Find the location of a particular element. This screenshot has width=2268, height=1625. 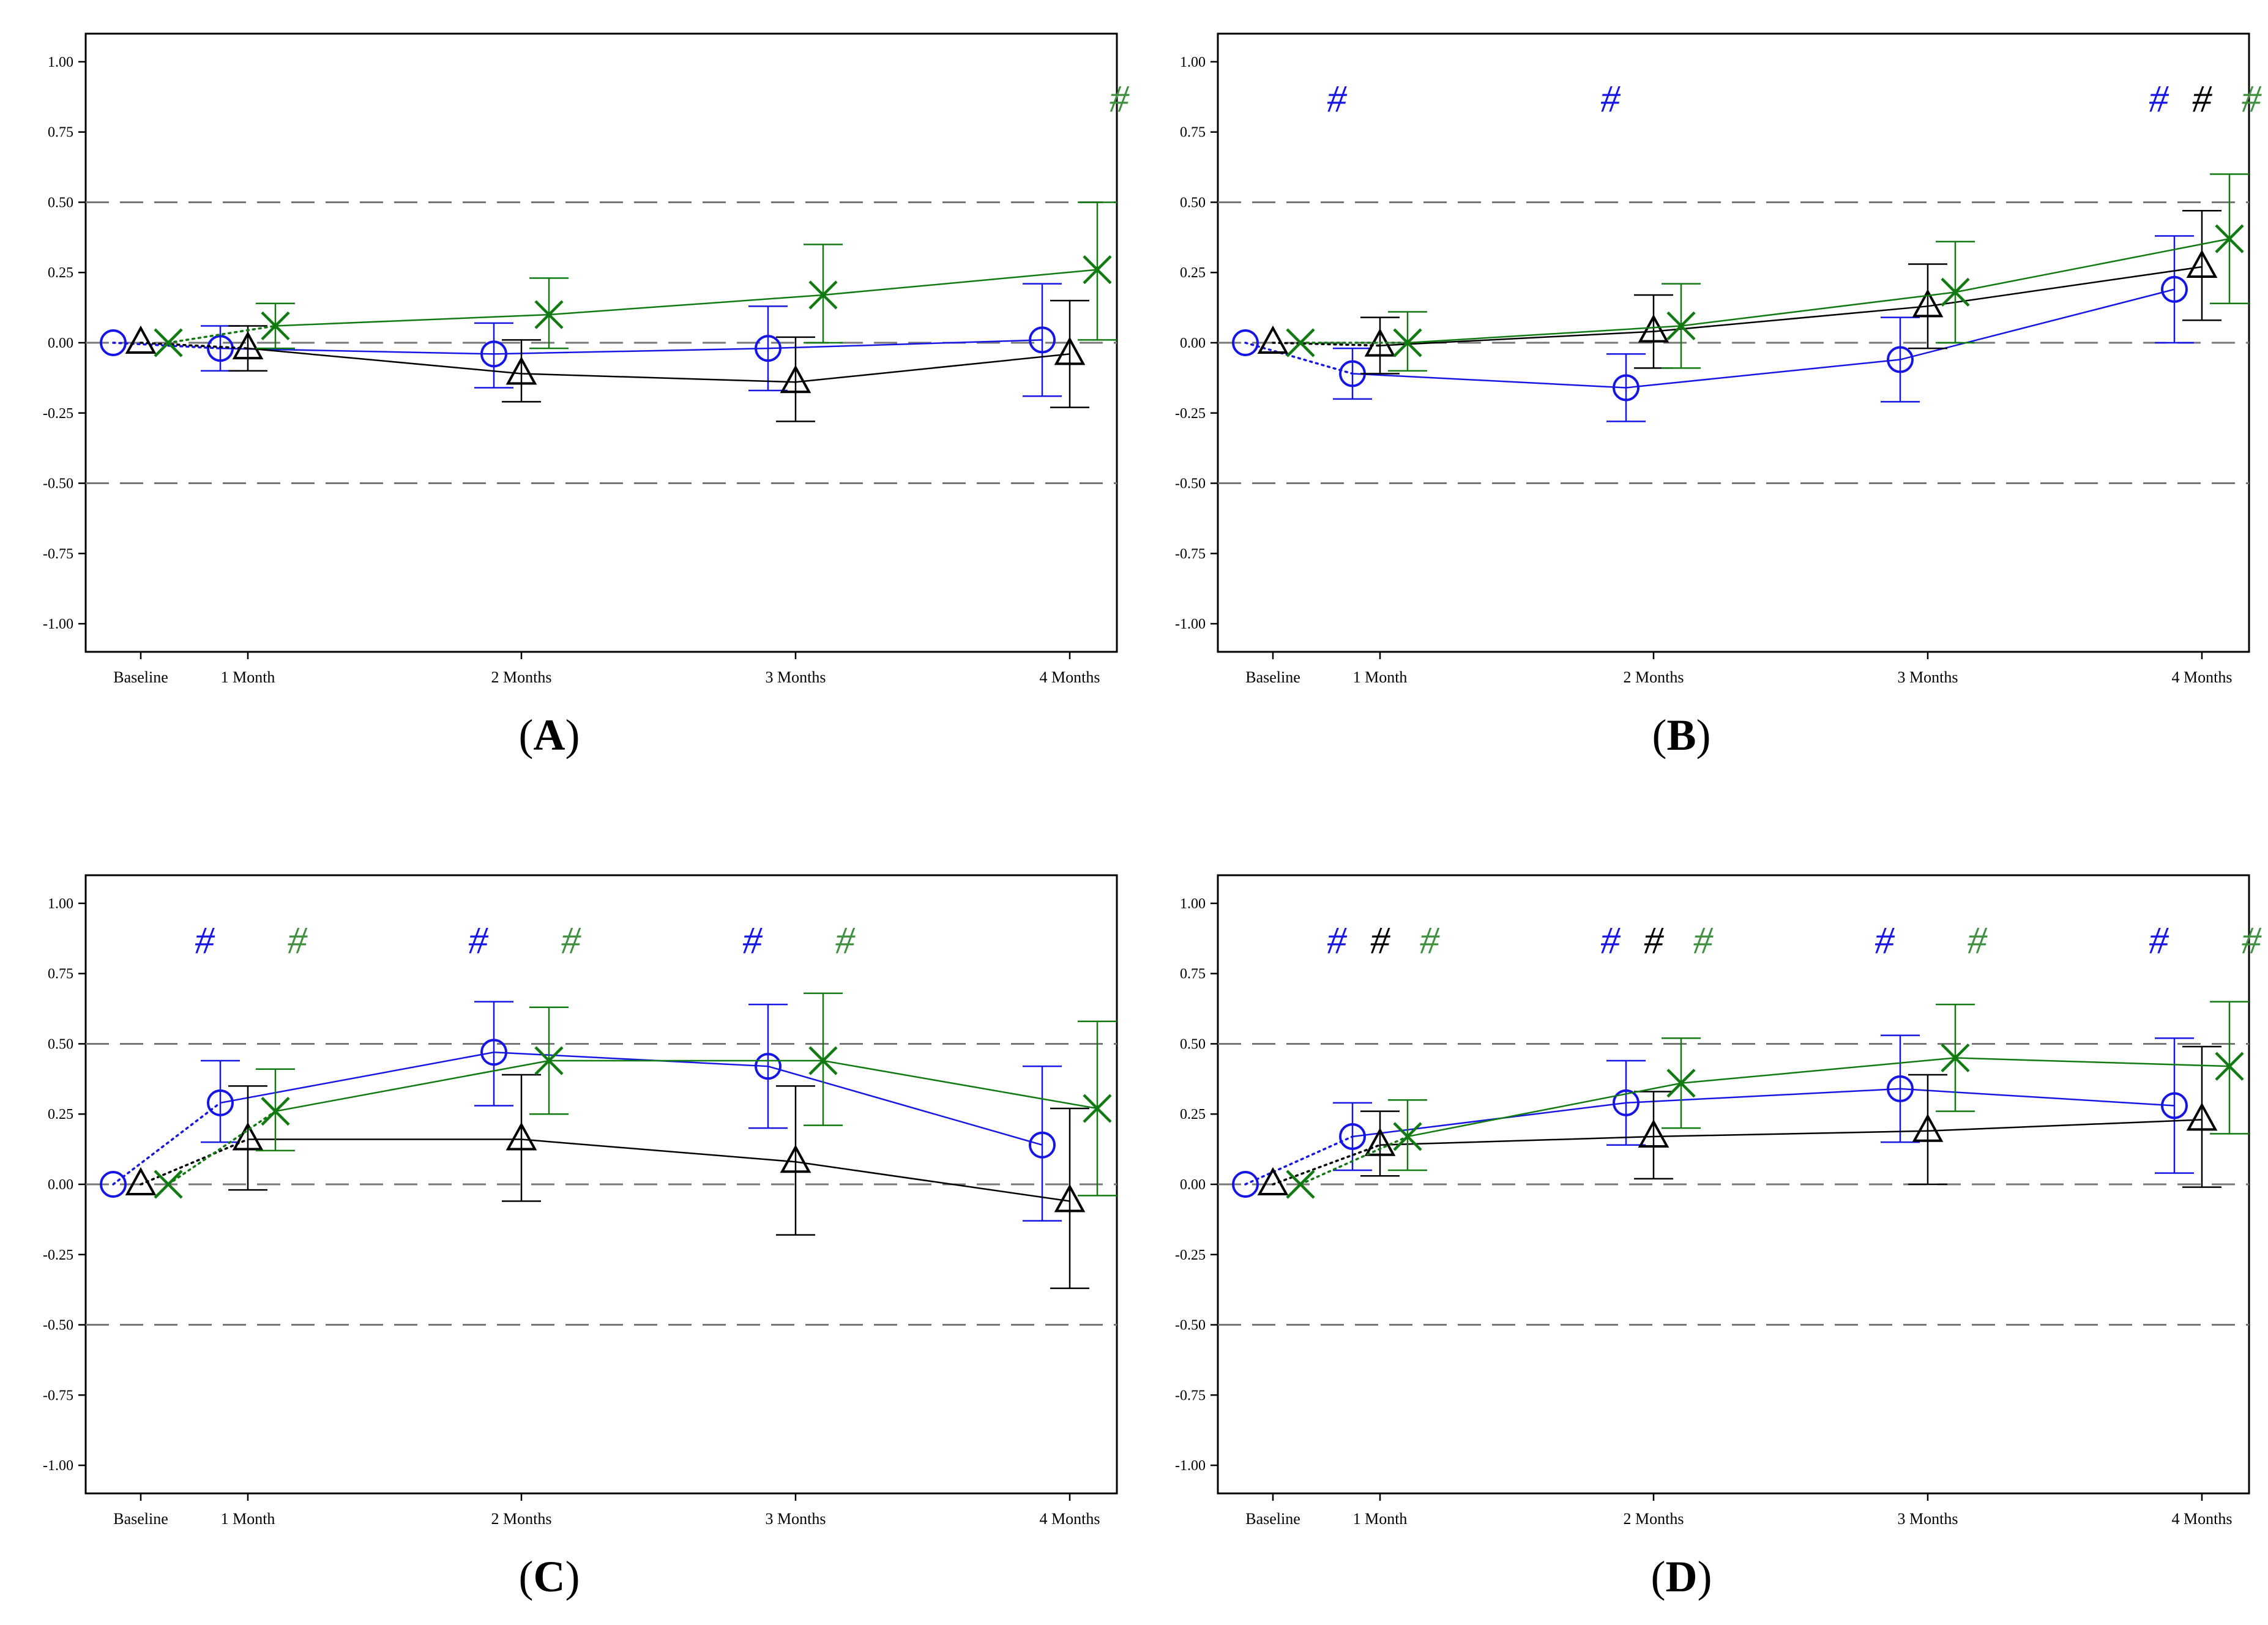

series-circle-line is located at coordinates (1763, 1113).